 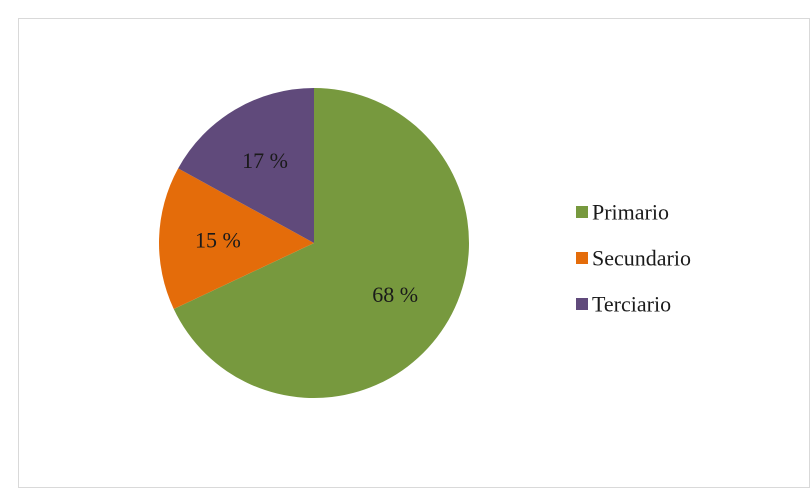 I want to click on pie-labels: 68 % 15 % 17 %, so click(x=306, y=227).